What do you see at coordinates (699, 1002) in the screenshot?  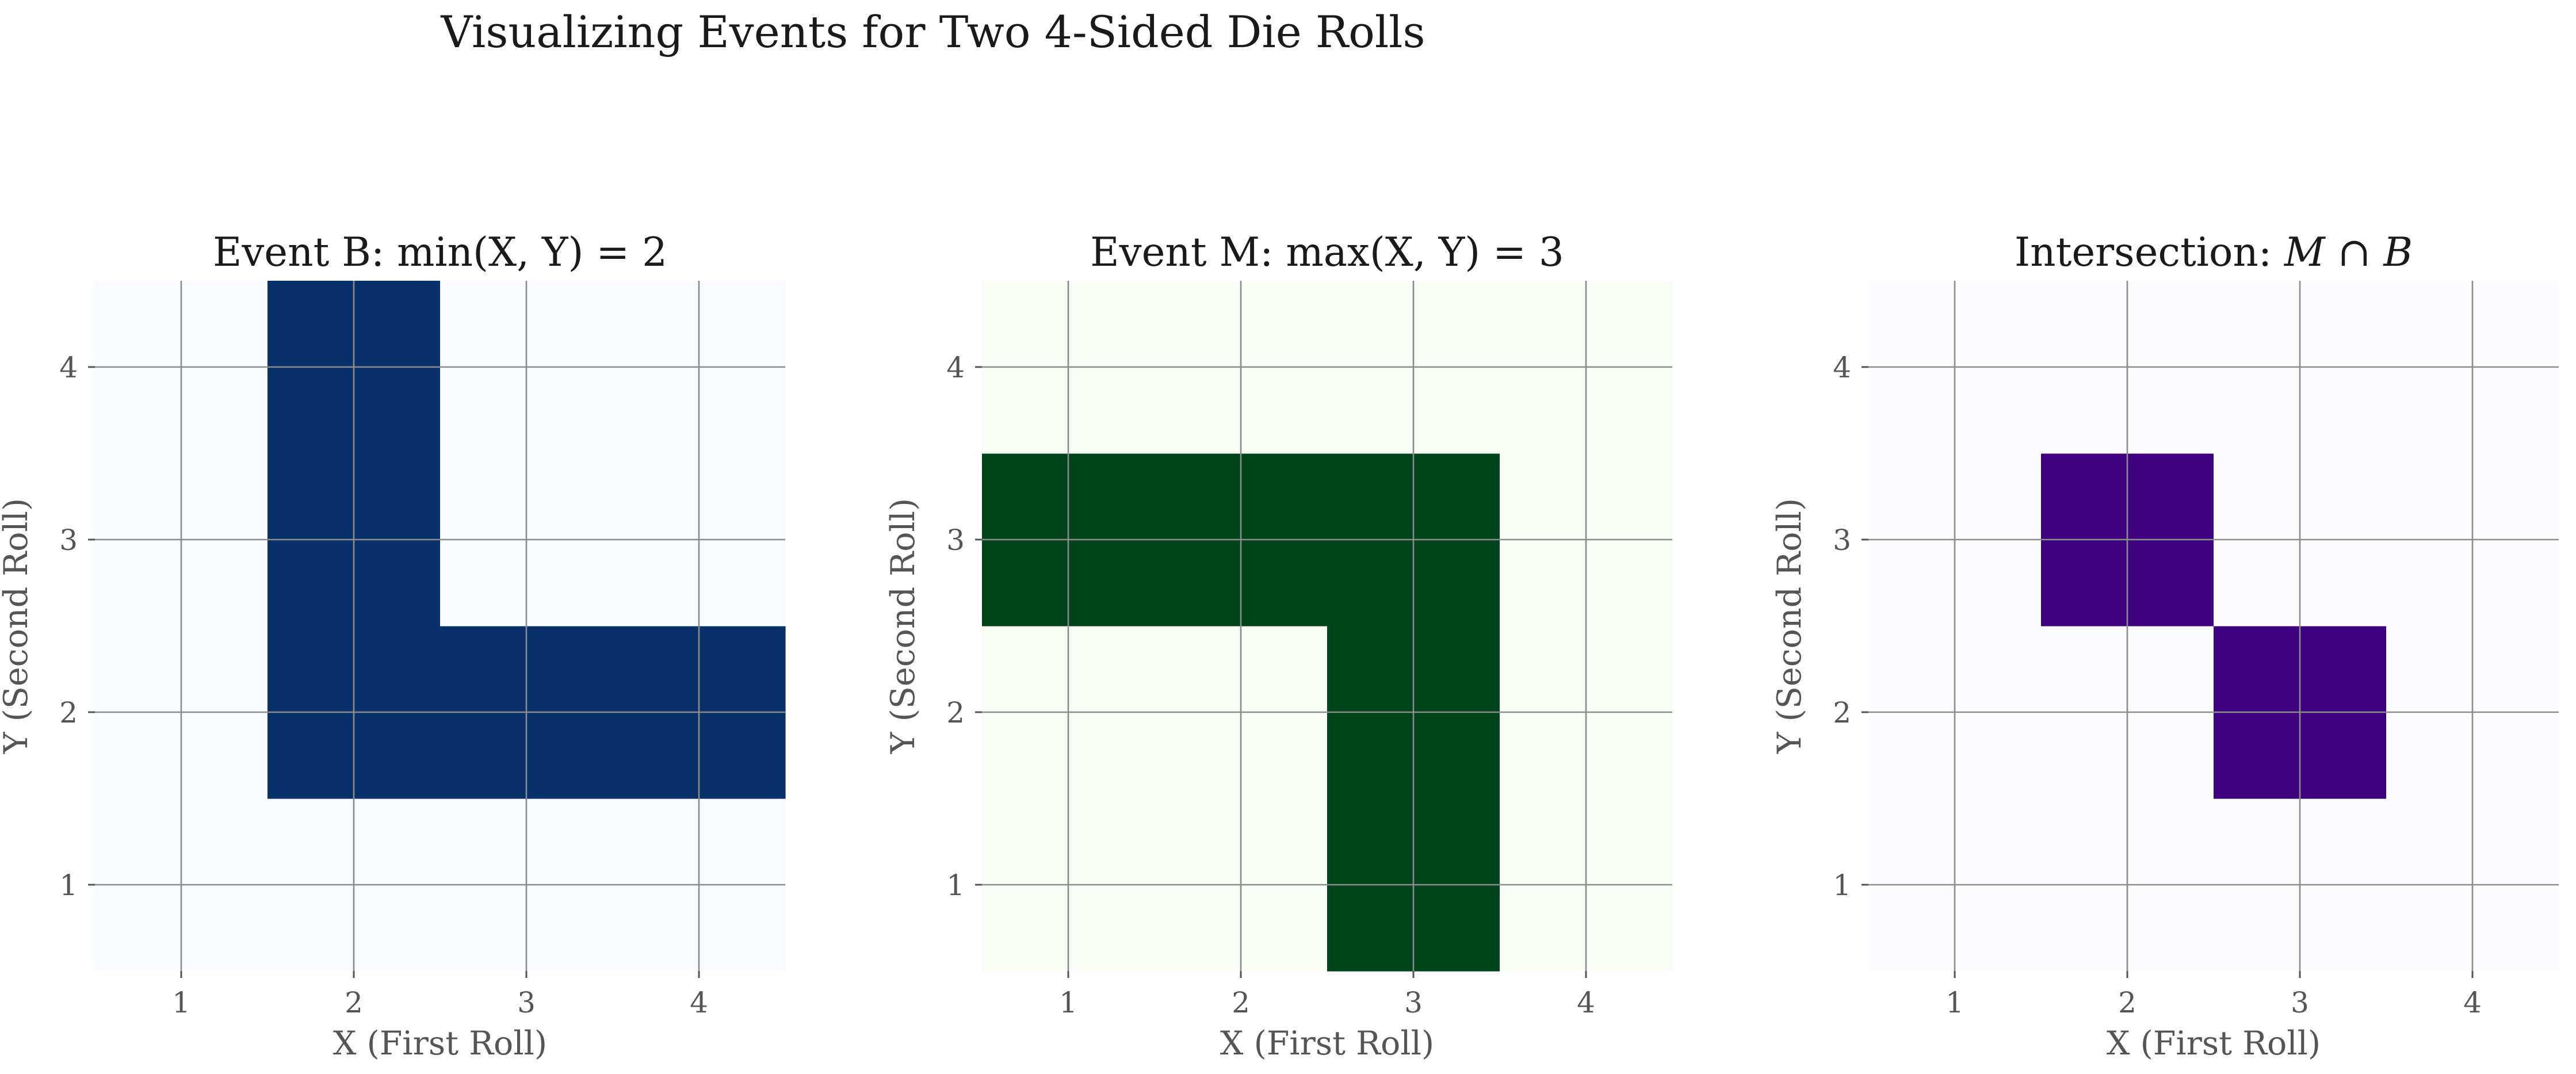 I see `panel-event-b-xtick-4: 4` at bounding box center [699, 1002].